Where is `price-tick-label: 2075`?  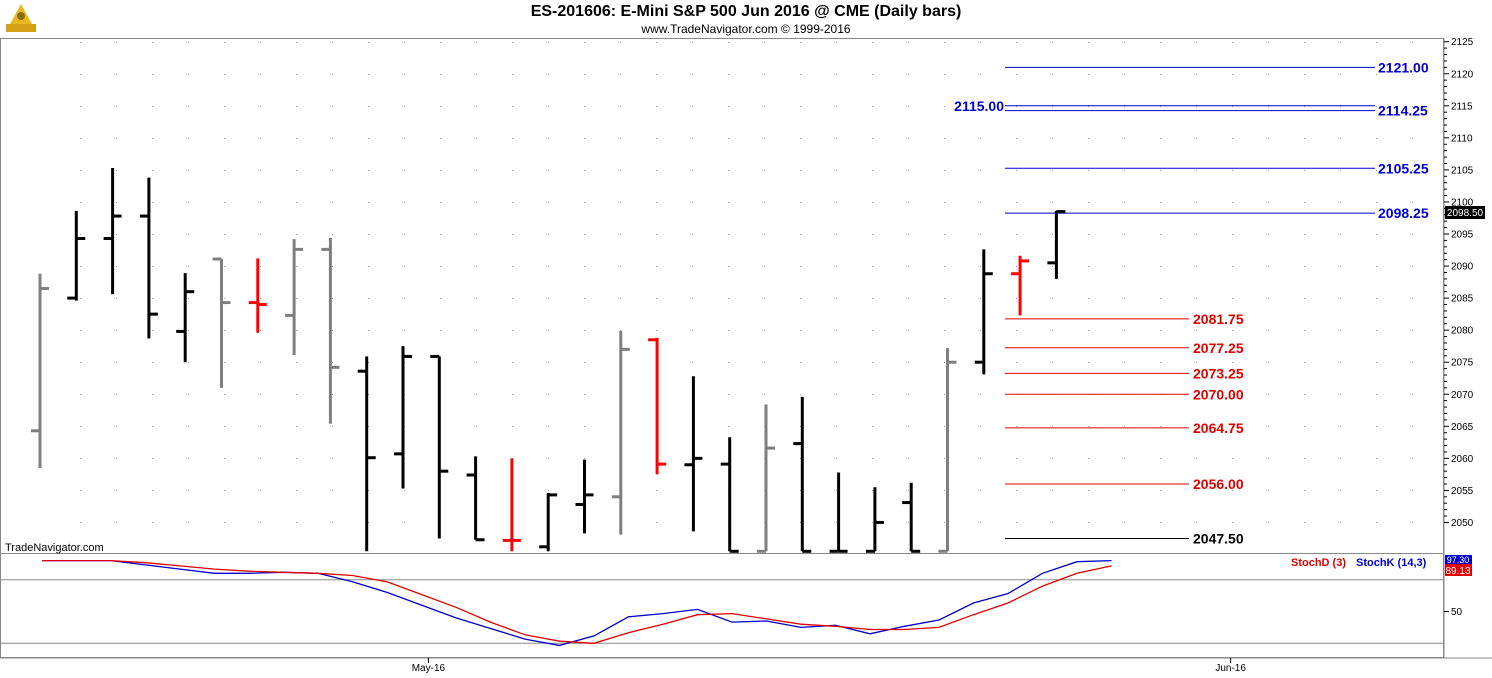
price-tick-label: 2075 is located at coordinates (1462, 363).